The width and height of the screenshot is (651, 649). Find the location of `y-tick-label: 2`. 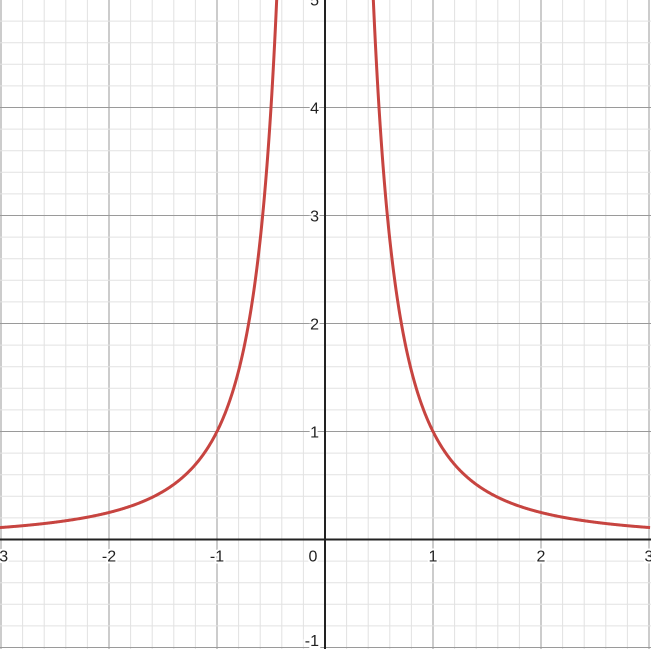

y-tick-label: 2 is located at coordinates (314, 325).